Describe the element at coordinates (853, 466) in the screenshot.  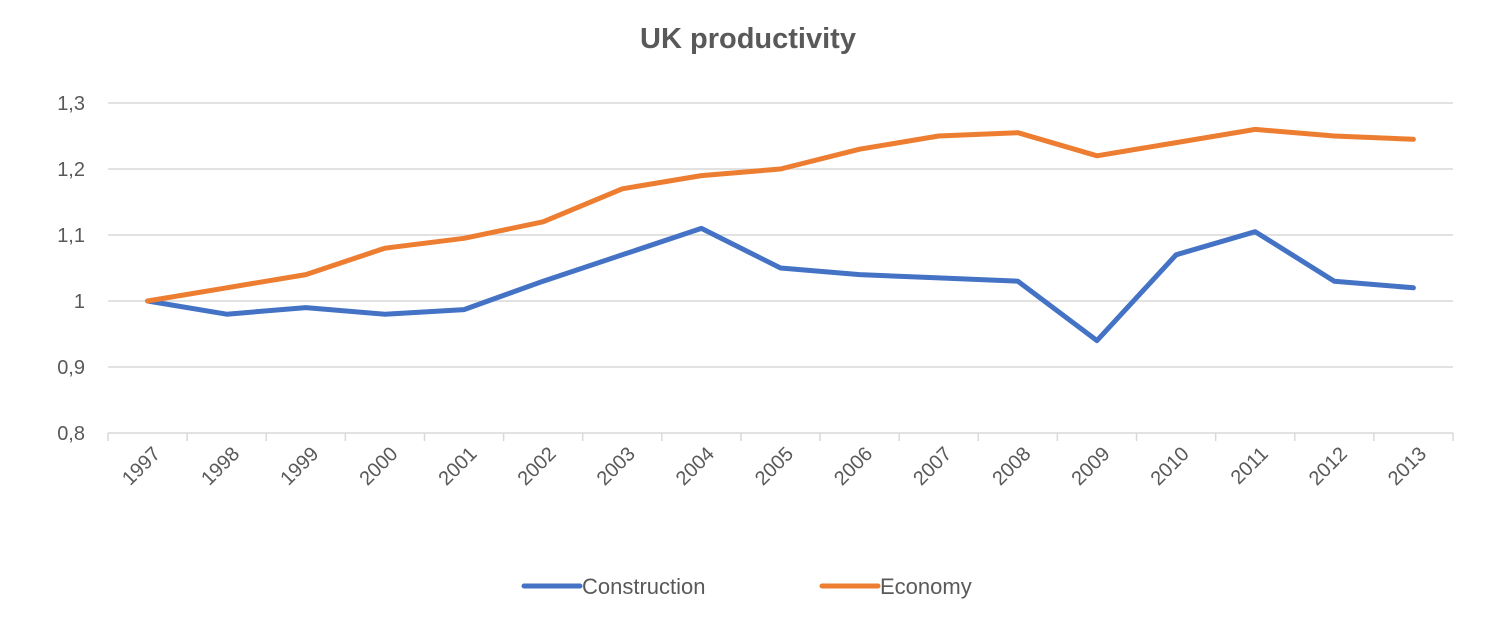
I see `x-tick-label: 2006` at that location.